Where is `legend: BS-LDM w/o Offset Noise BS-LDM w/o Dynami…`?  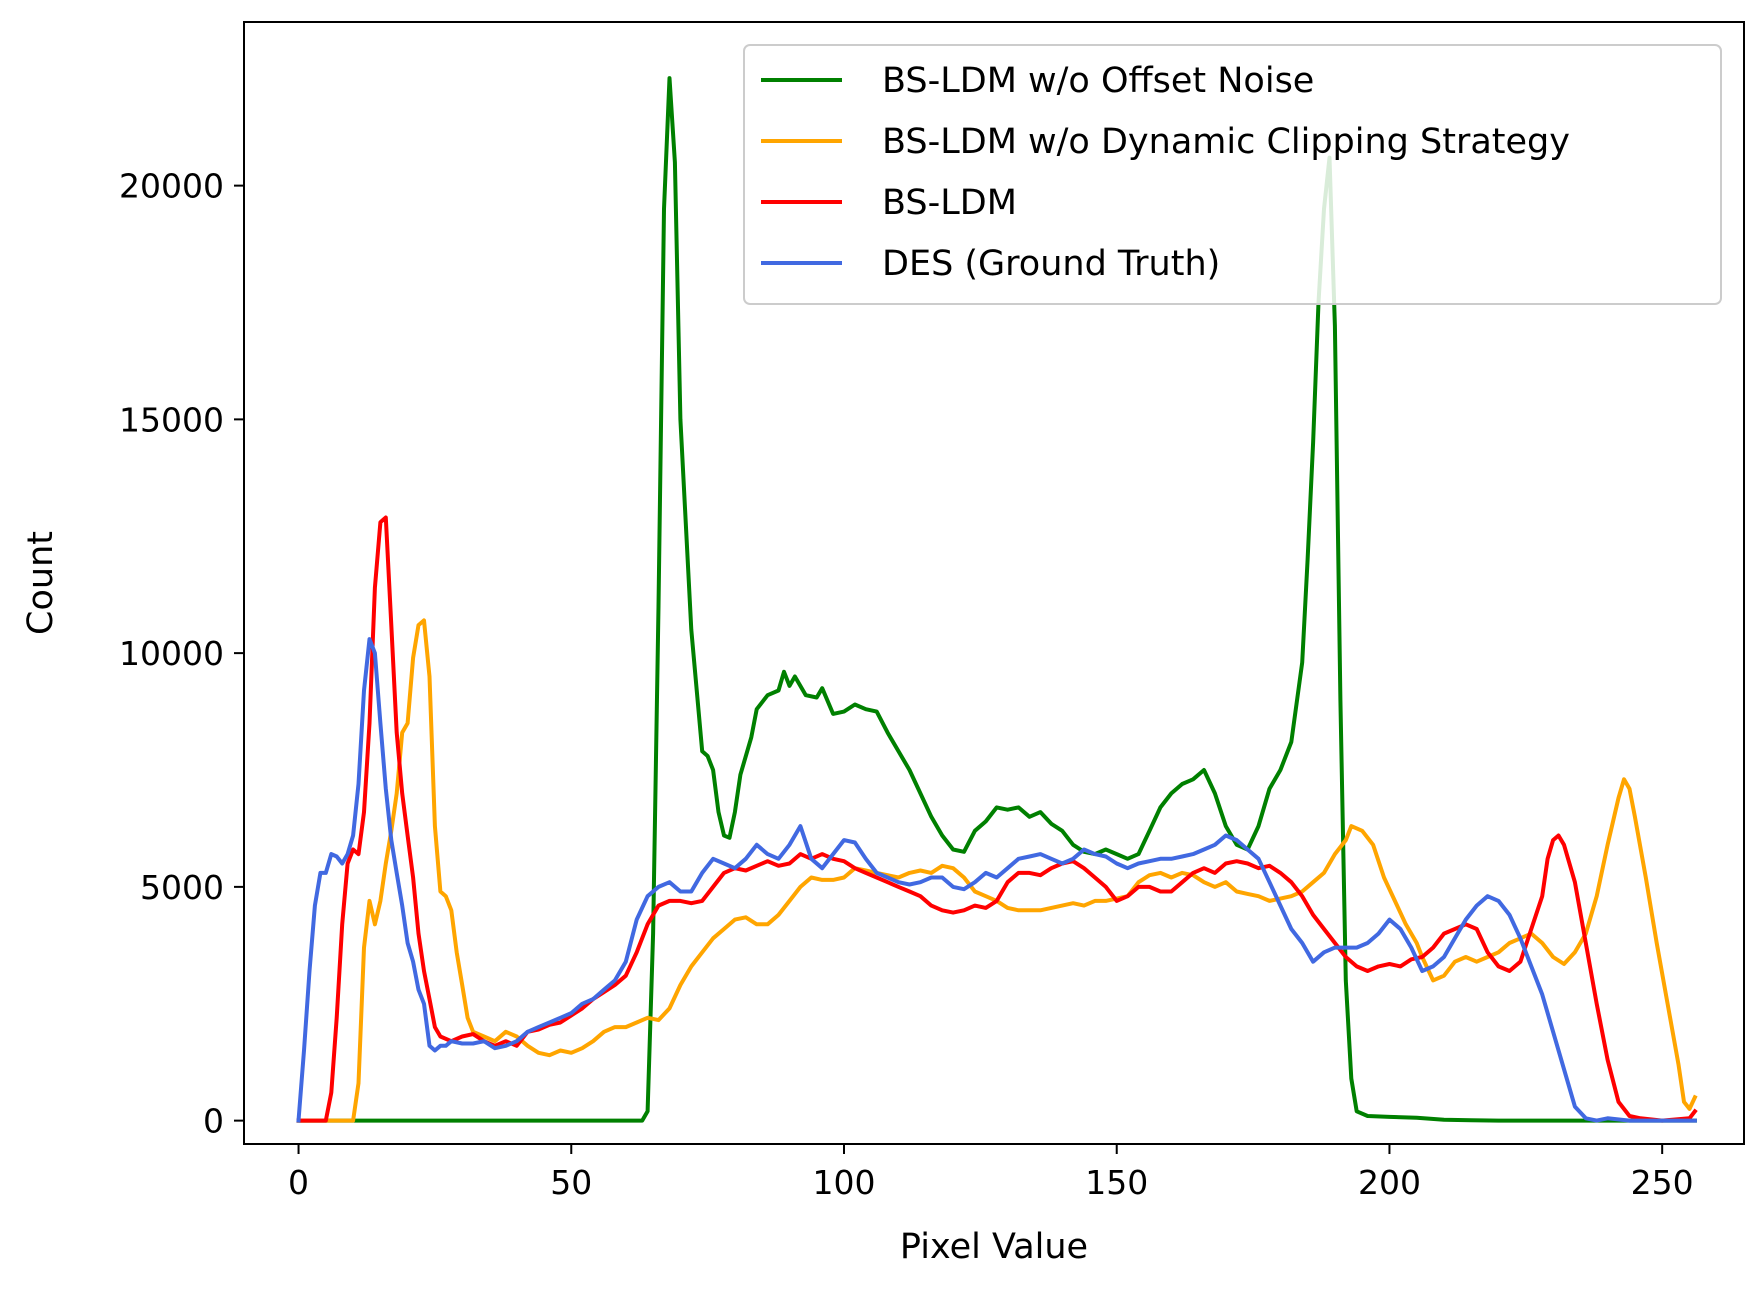
legend: BS-LDM w/o Offset Noise BS-LDM w/o Dynami… is located at coordinates (1232, 174).